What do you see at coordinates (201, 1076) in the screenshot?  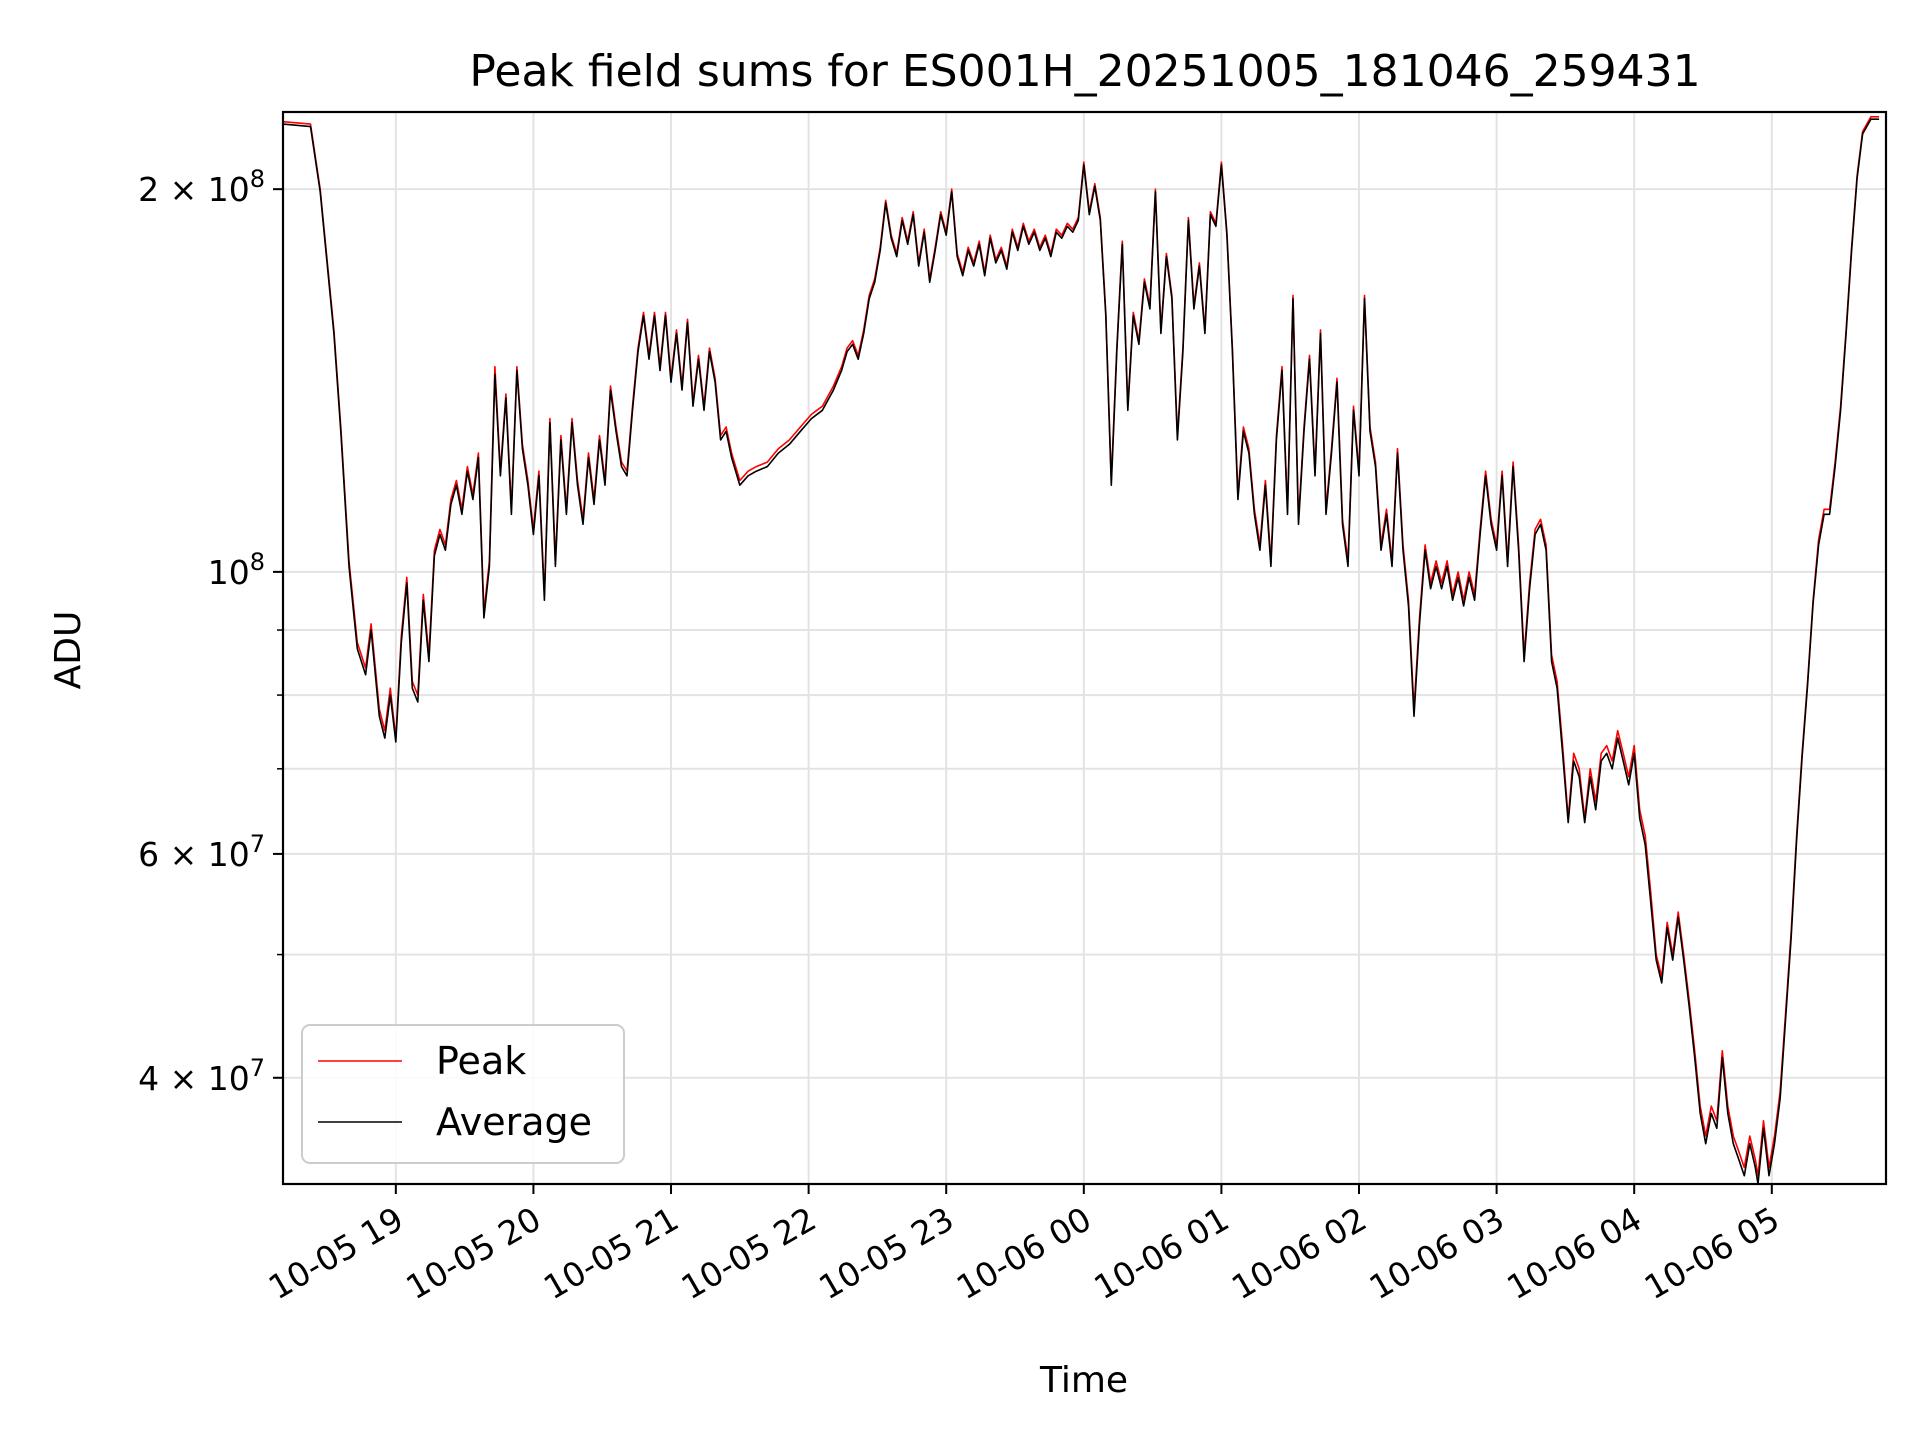 I see `y-tick-label: 4 × 107` at bounding box center [201, 1076].